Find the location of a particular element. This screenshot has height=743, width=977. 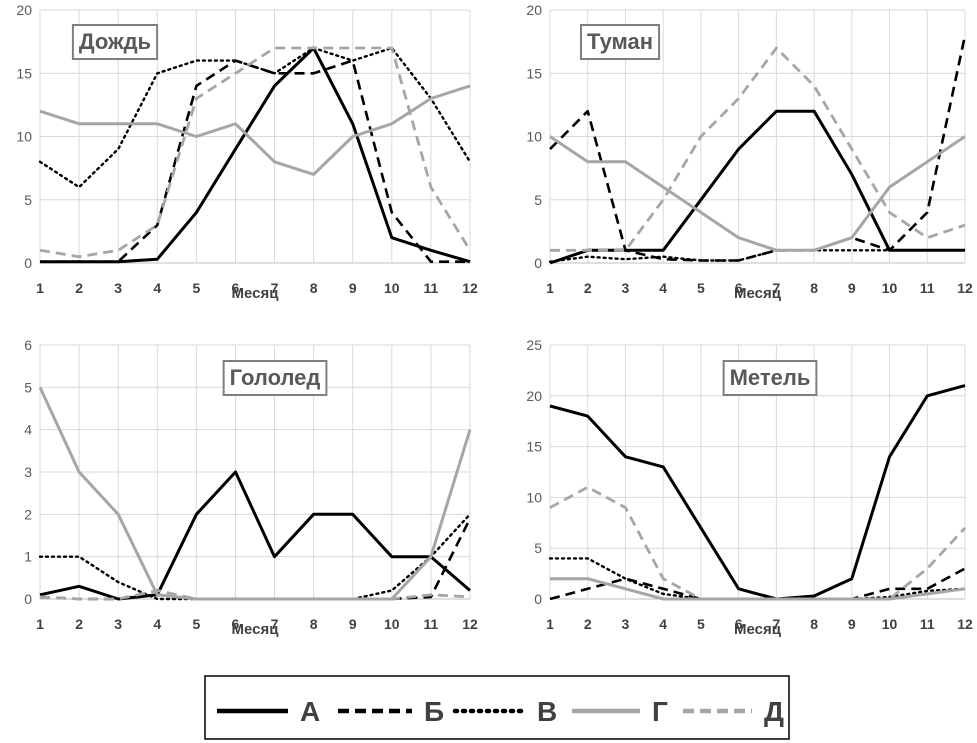

chart-title-text: Дождь is located at coordinates (115, 41).